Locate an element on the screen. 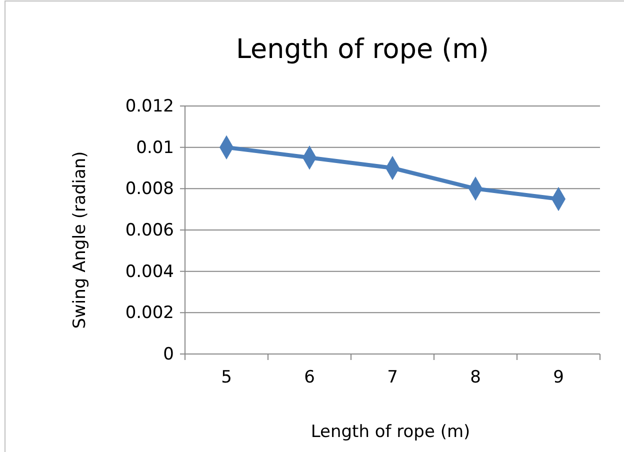 The image size is (624, 452). y-tick-label: 0.002 is located at coordinates (149, 313).